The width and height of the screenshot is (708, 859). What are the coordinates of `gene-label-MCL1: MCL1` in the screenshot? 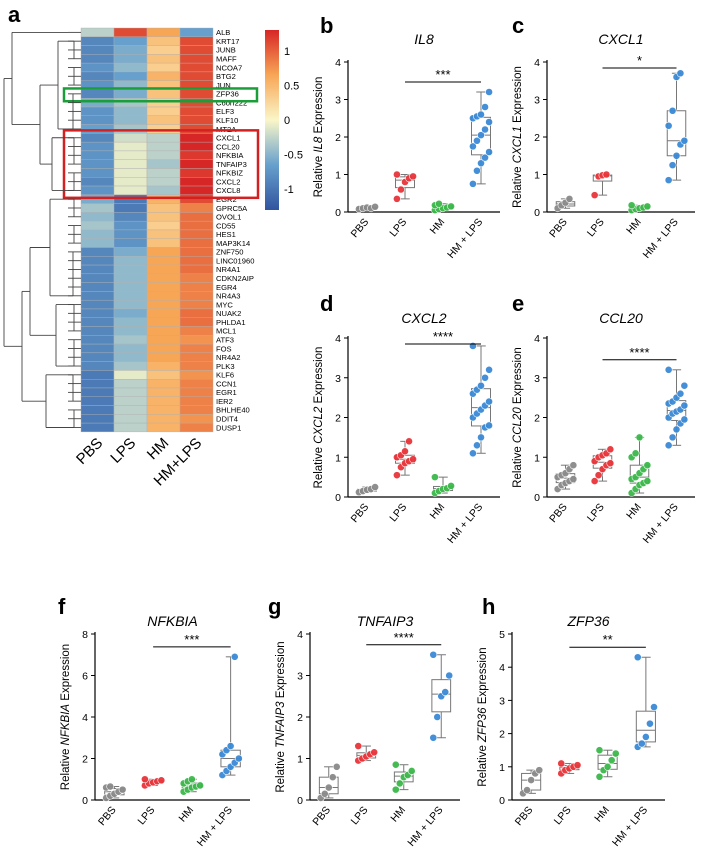 It's located at (226, 331).